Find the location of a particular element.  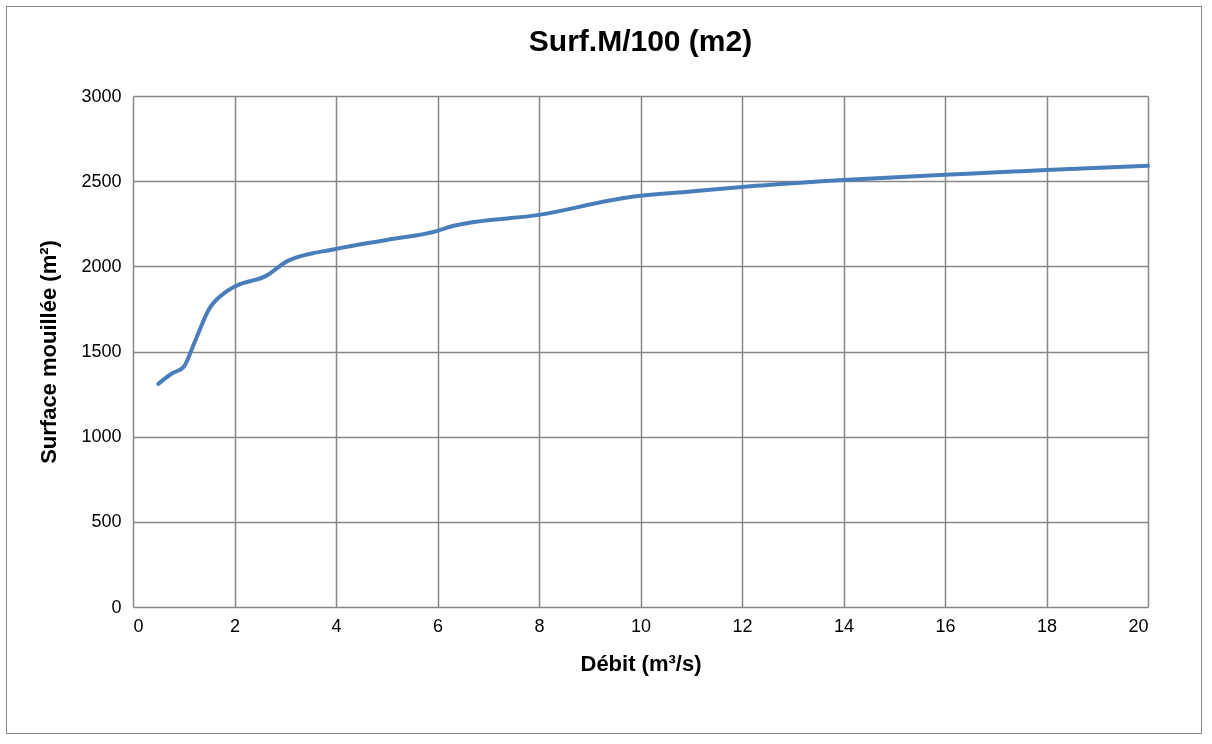

x-tick-label: 4 is located at coordinates (336, 625).